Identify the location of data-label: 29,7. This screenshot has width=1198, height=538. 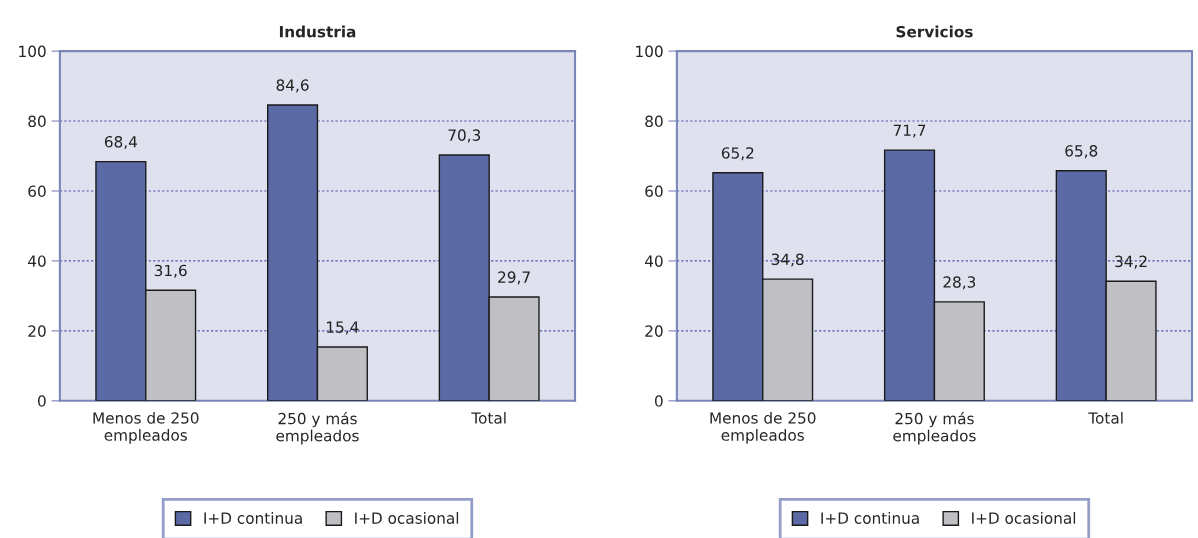
(514, 278).